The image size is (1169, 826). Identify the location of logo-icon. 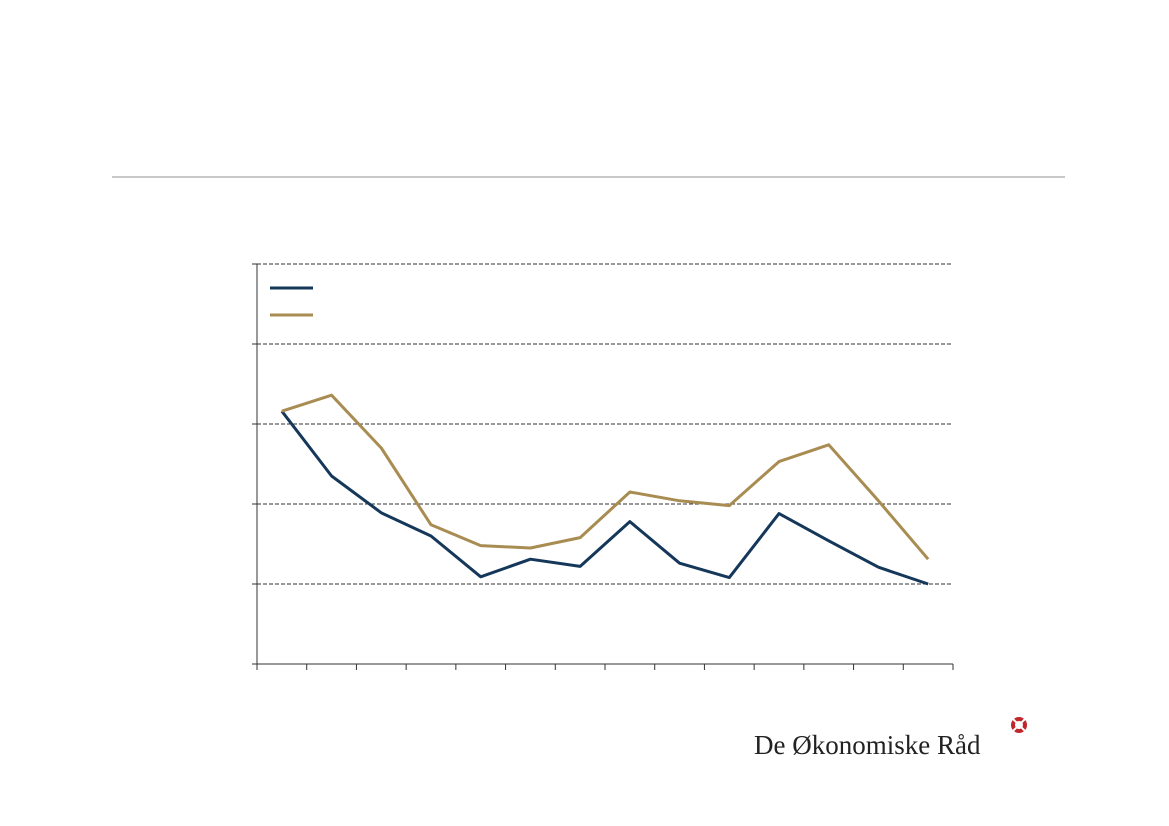
(1019, 725).